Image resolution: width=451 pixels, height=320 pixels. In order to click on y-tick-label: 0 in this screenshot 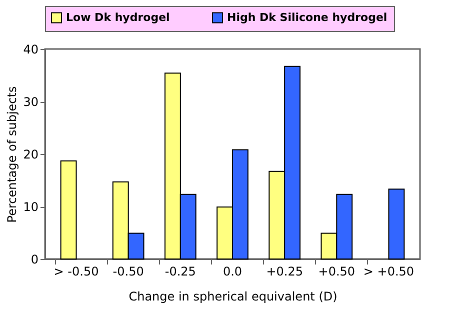, I will do `click(34, 259)`.